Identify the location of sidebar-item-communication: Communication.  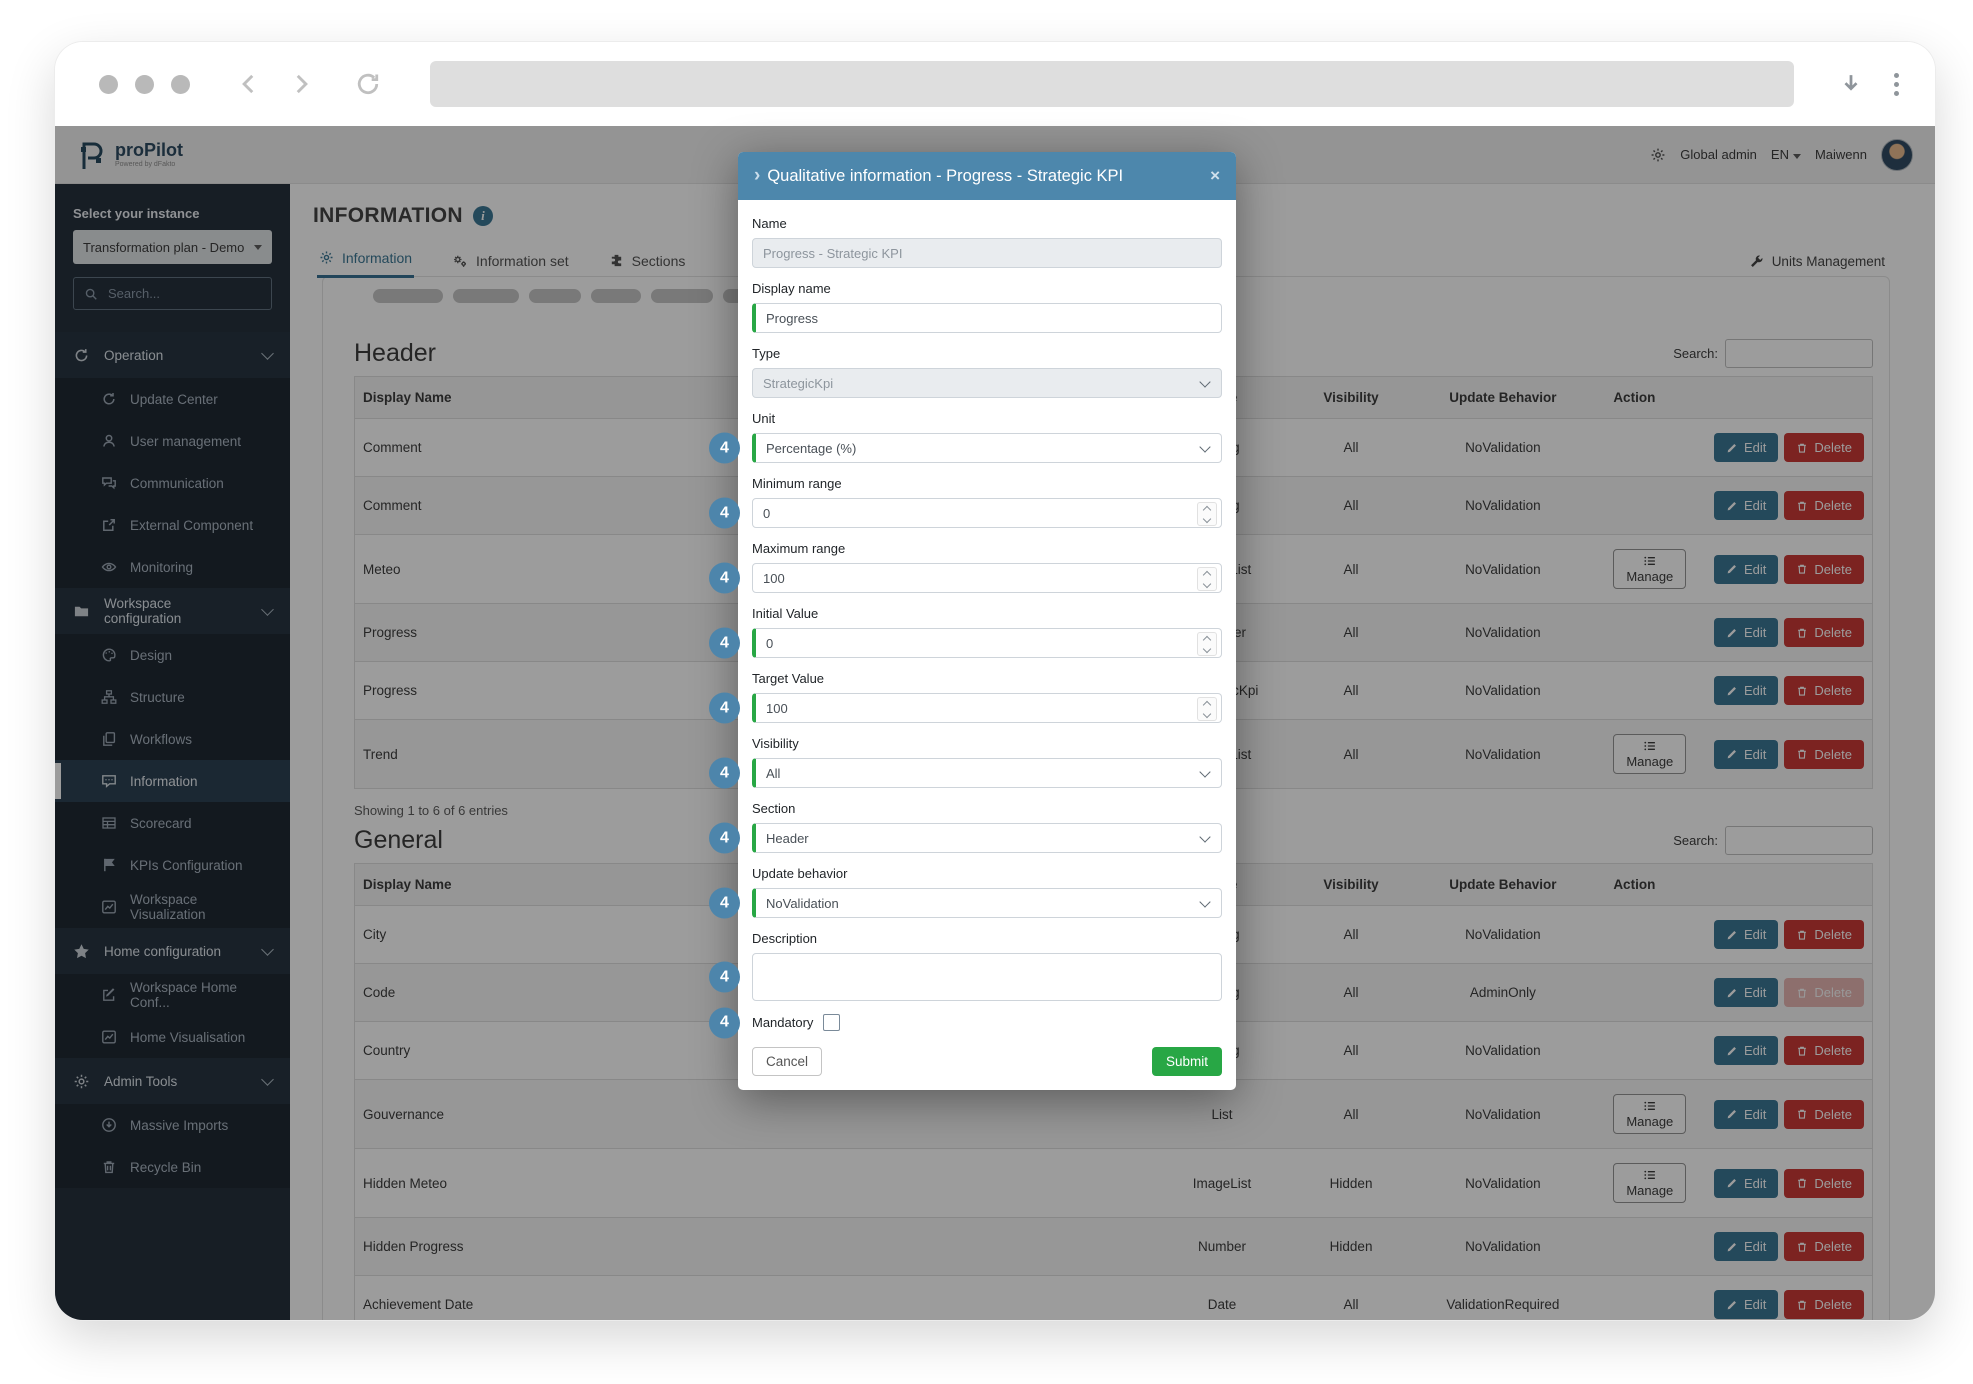
(172, 483).